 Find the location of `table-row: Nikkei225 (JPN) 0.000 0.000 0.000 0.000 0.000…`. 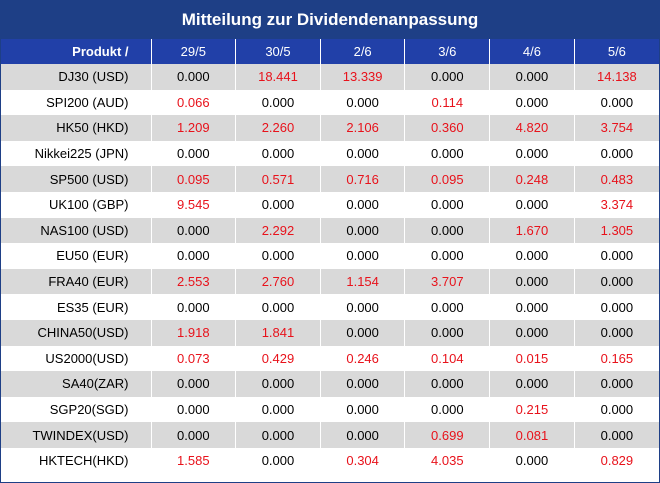

table-row: Nikkei225 (JPN) 0.000 0.000 0.000 0.000 0.000… is located at coordinates (330, 153).